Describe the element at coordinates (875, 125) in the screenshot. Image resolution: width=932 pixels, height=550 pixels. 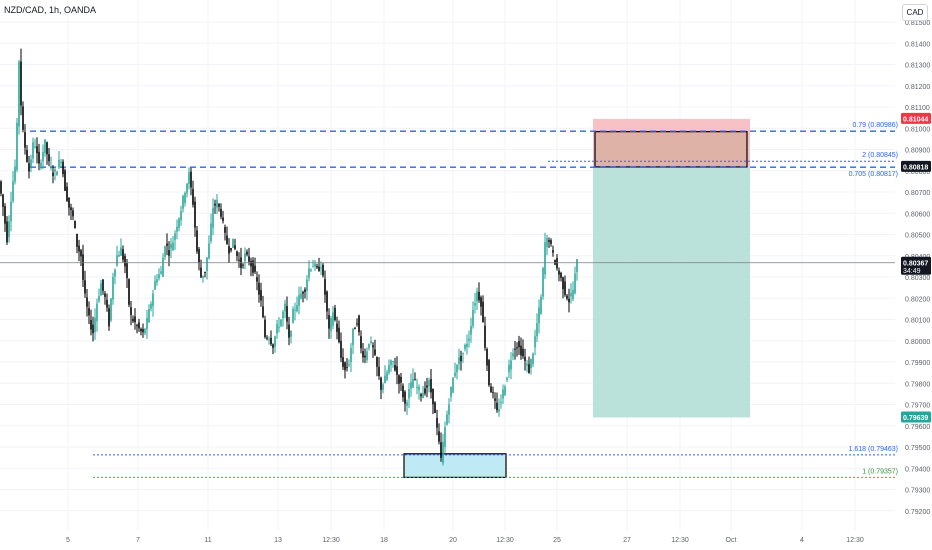
I see `fib-level-label: 0.79 (0.80986)` at that location.